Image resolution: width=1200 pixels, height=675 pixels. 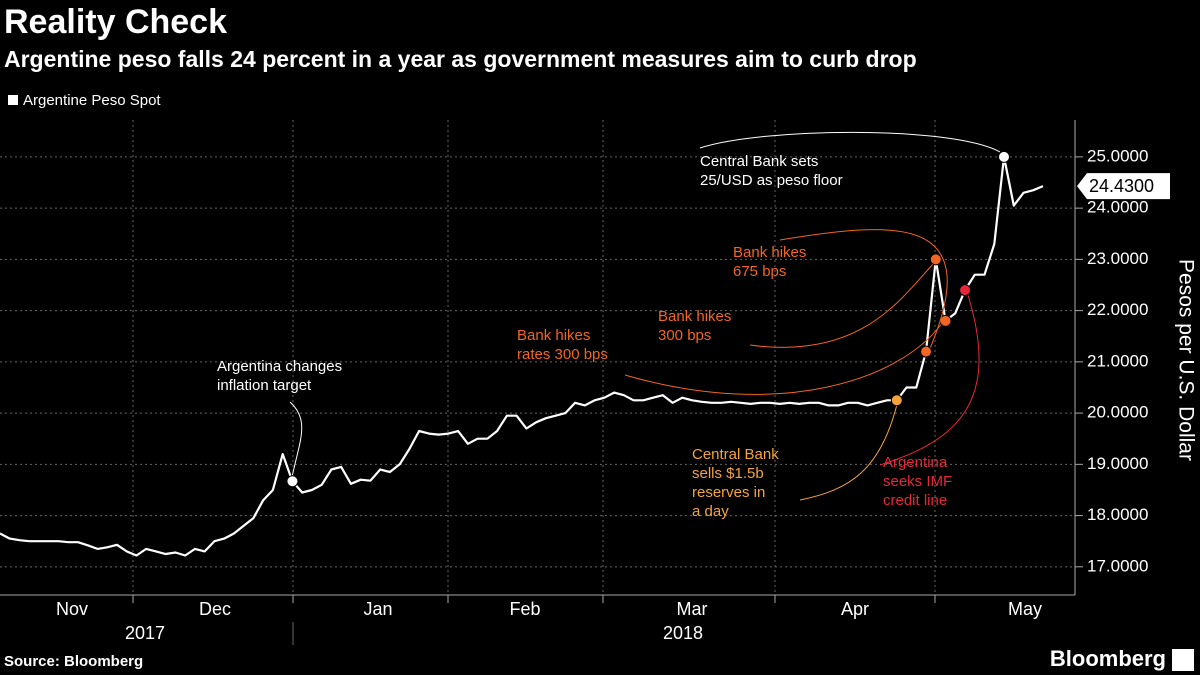 What do you see at coordinates (115, 22) in the screenshot?
I see `chart-title: Reality Check` at bounding box center [115, 22].